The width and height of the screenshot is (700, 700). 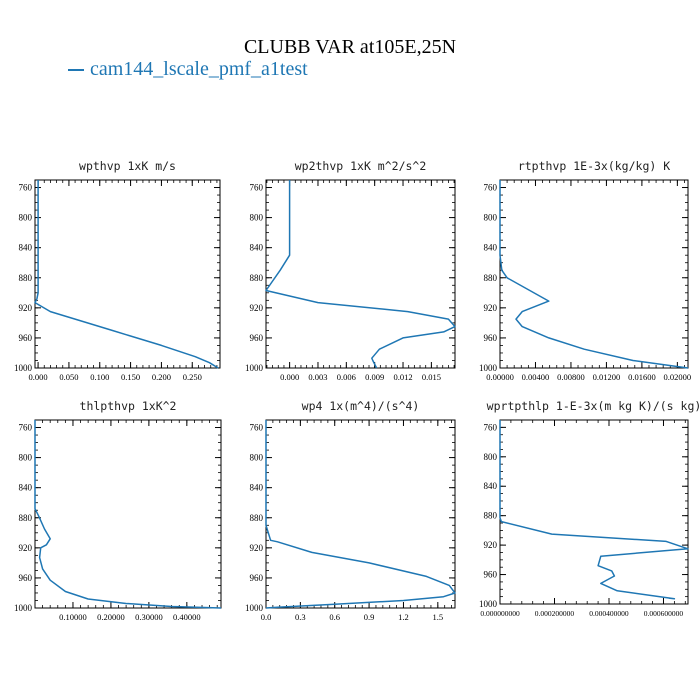 What do you see at coordinates (128, 406) in the screenshot?
I see `subplot-title: thlpthvp 1xK^2` at bounding box center [128, 406].